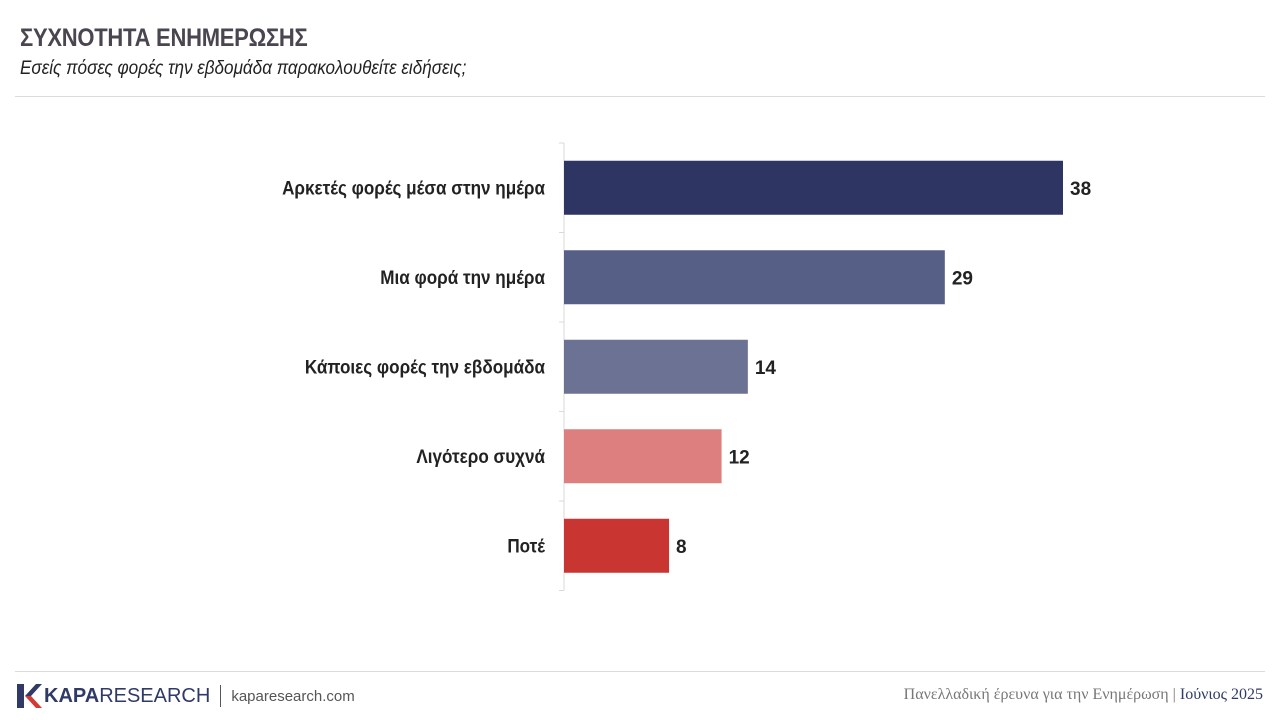 This screenshot has width=1281, height=720. I want to click on footer-logo: KAPARESEARCH kaparesearch.com, so click(185, 696).